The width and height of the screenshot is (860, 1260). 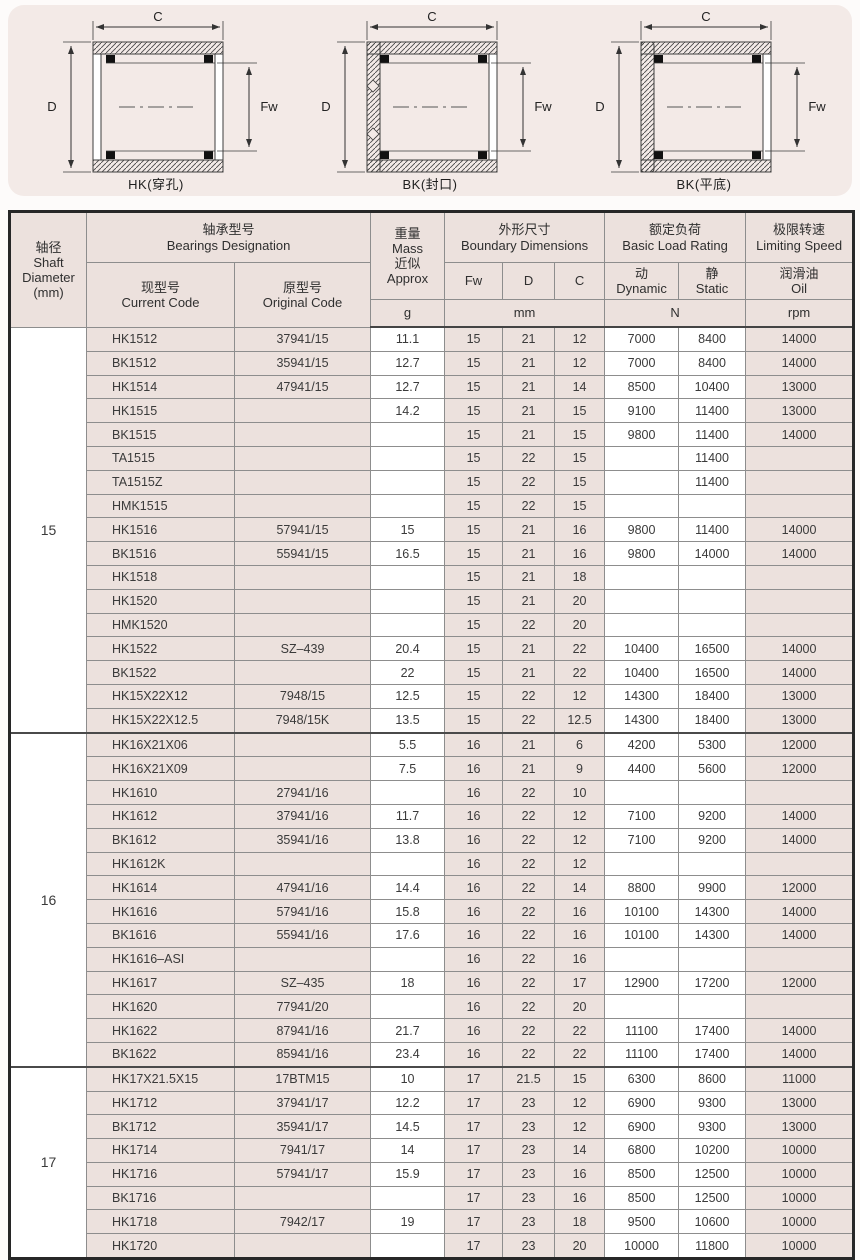 What do you see at coordinates (302, 935) in the screenshot?
I see `cell-original: 55941/16` at bounding box center [302, 935].